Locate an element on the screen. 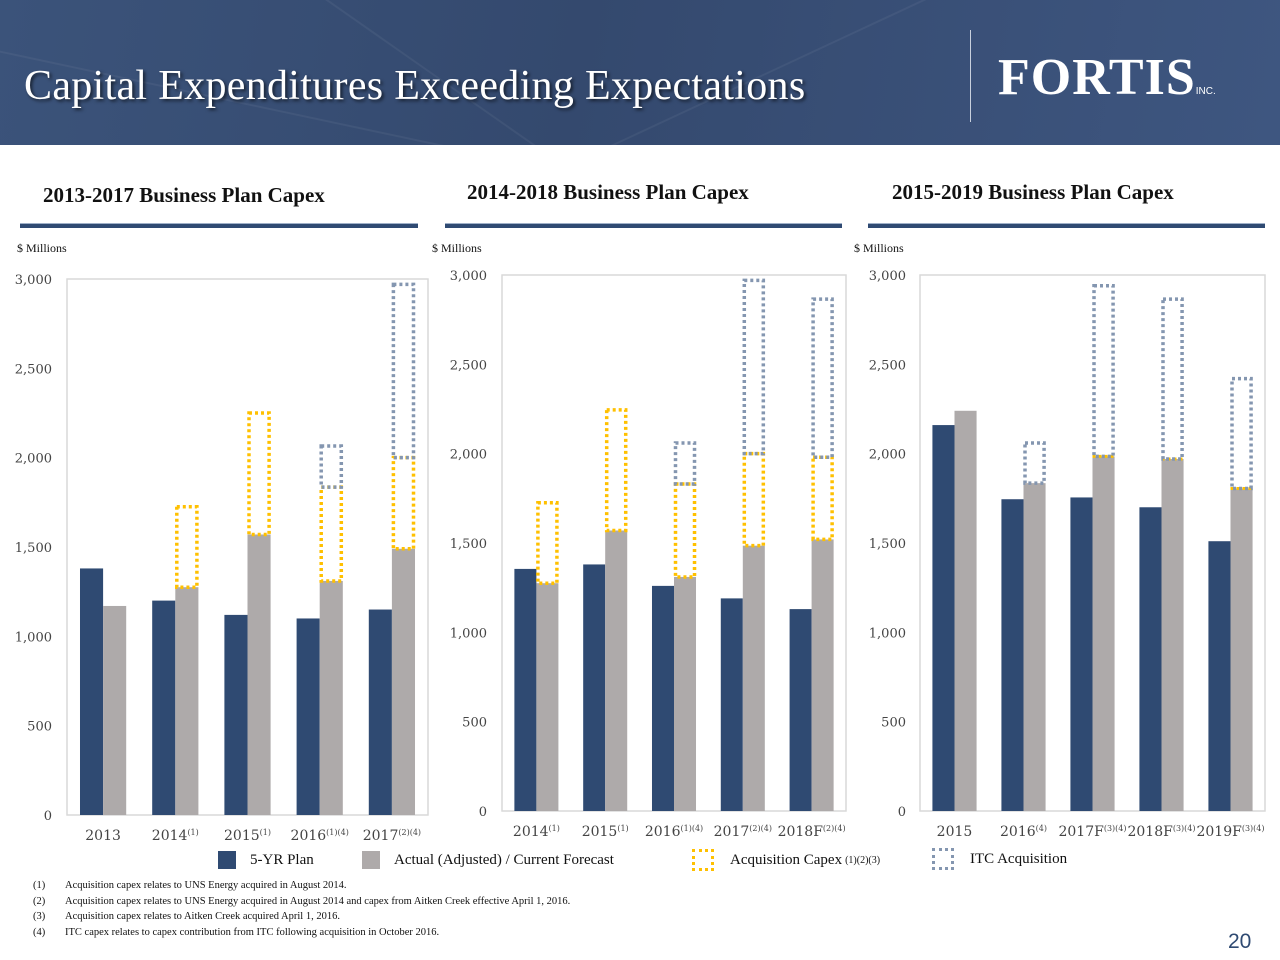 The image size is (1280, 960). logo-suffix: INC. is located at coordinates (1205, 91).